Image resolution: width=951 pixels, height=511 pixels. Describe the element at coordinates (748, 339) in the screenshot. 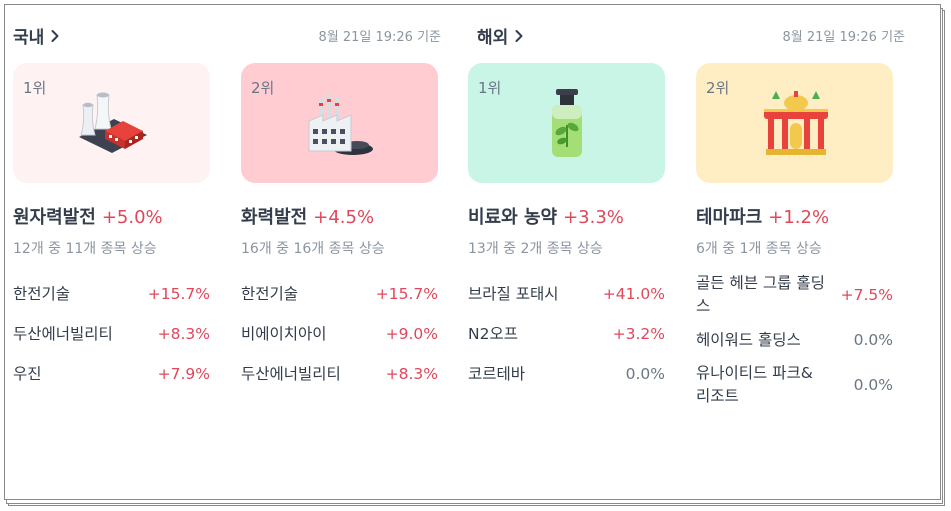

I see `stock-name: 헤이워드 홀딩스` at that location.